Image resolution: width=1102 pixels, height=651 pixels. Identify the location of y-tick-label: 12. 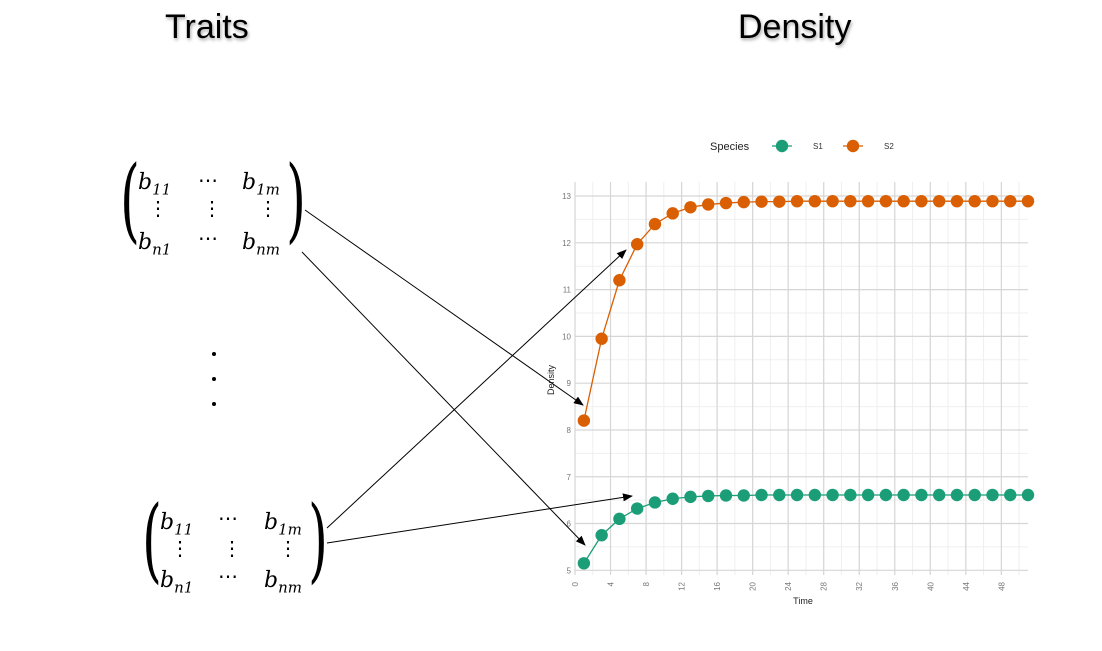
(566, 243).